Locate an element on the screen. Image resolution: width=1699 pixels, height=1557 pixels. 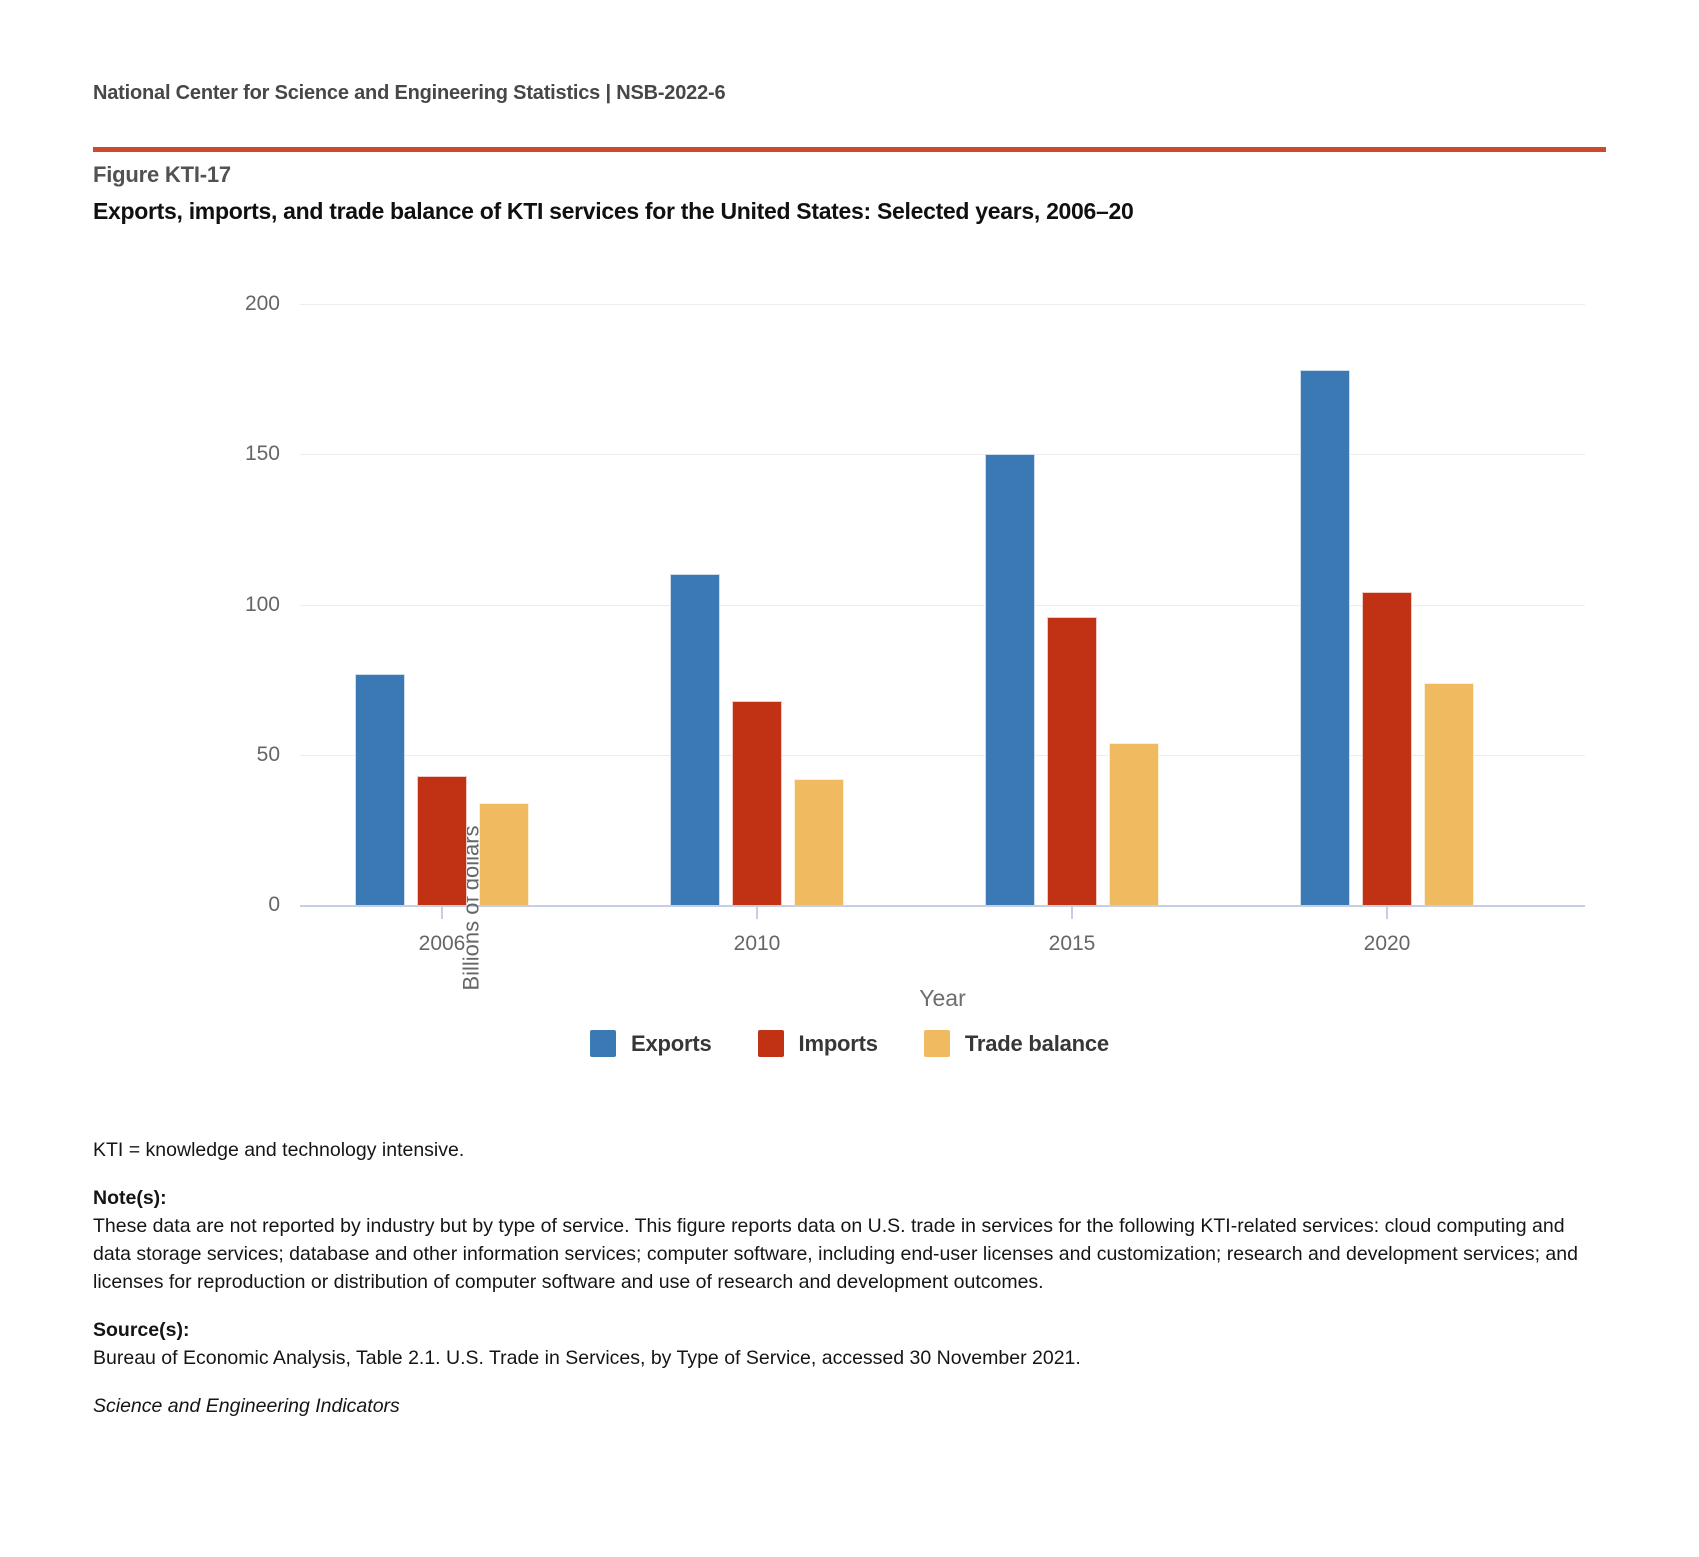
bar-imports-2010 is located at coordinates (757, 803).